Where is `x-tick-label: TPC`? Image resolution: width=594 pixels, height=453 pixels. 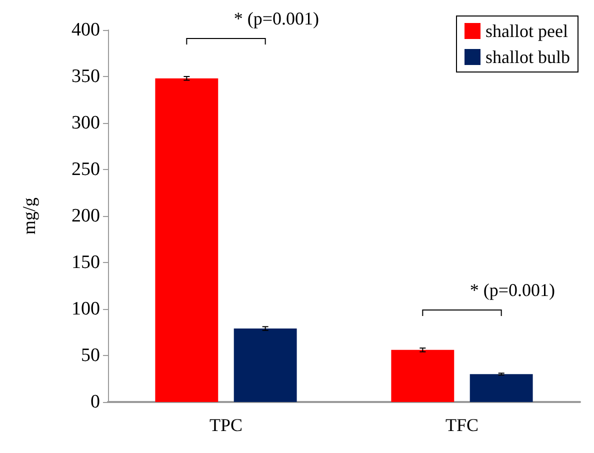
x-tick-label: TPC is located at coordinates (226, 425).